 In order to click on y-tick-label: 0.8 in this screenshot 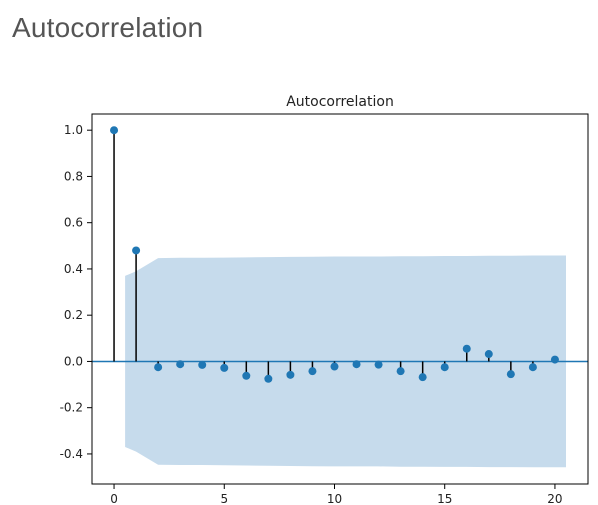, I will do `click(73, 176)`.